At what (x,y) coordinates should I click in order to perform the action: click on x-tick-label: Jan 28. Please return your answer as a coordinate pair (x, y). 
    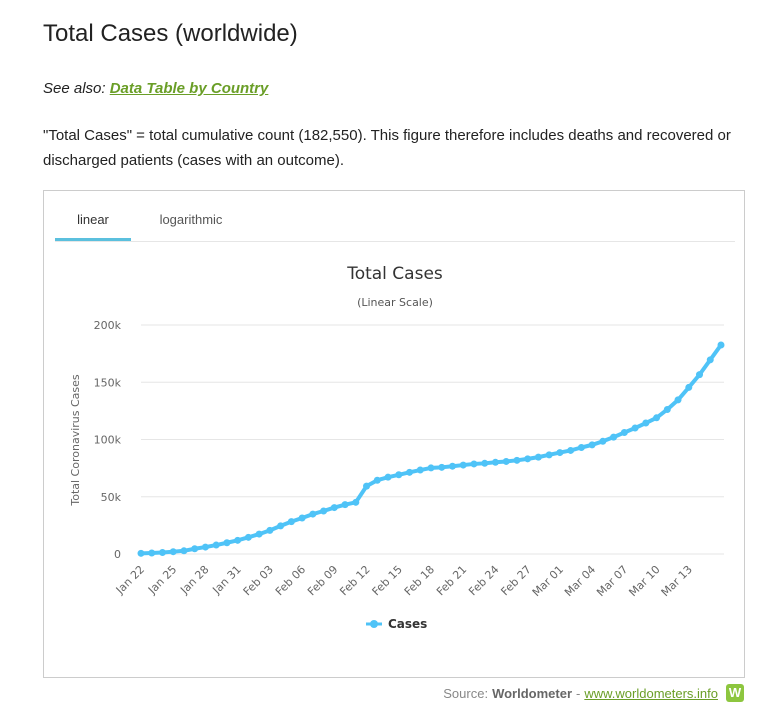
    Looking at the image, I should click on (194, 580).